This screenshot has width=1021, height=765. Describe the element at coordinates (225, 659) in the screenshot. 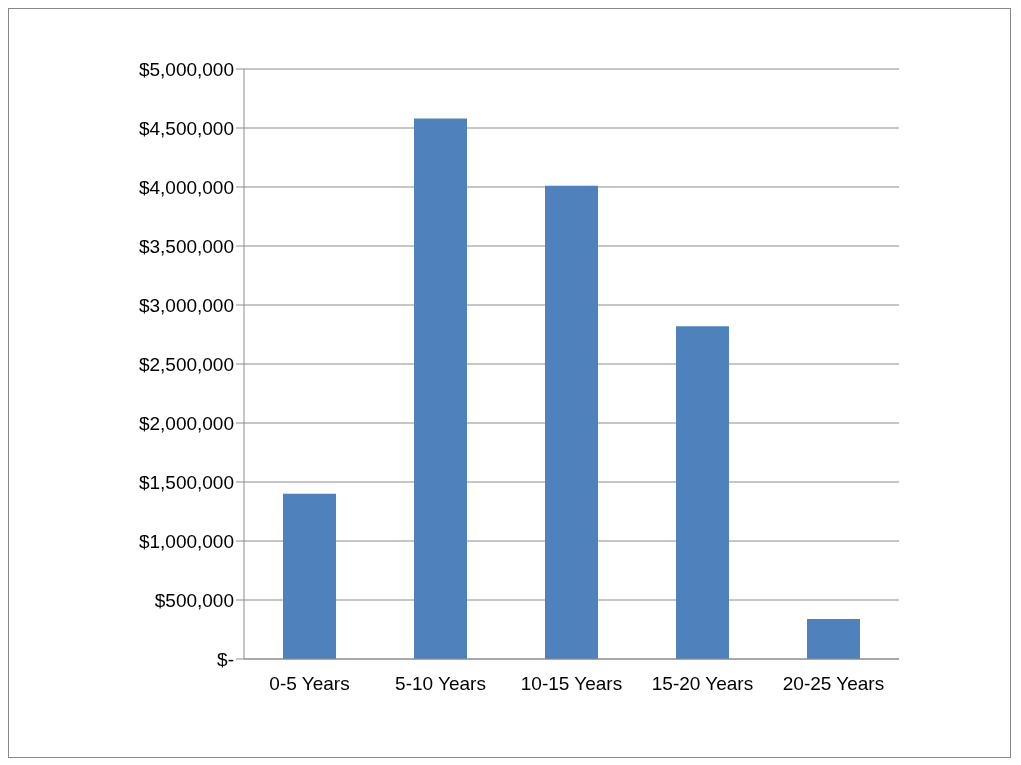

I see `y-tick-label: $-` at that location.